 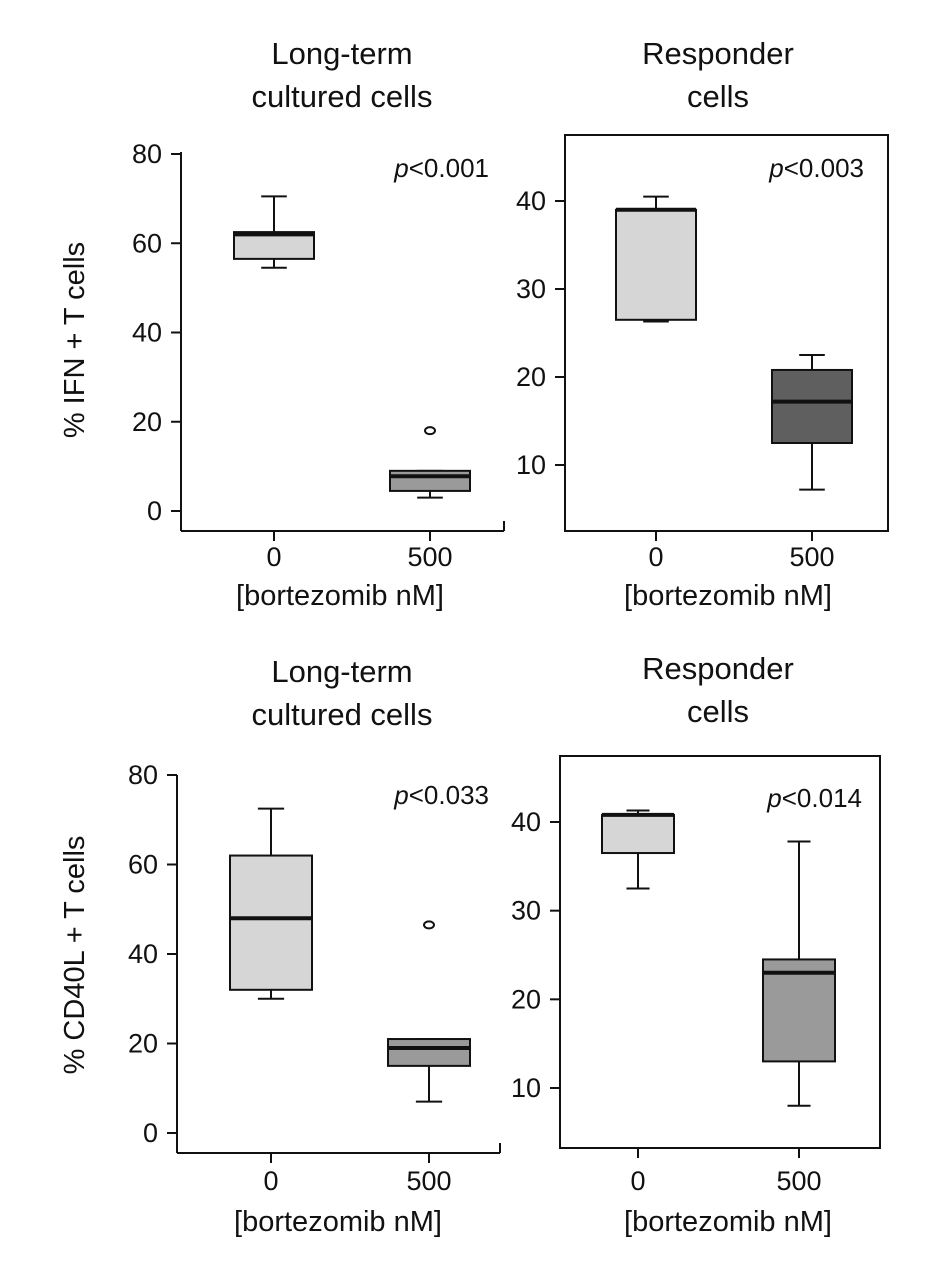 I want to click on p-value-annotation: p<0.033, so click(x=441, y=795).